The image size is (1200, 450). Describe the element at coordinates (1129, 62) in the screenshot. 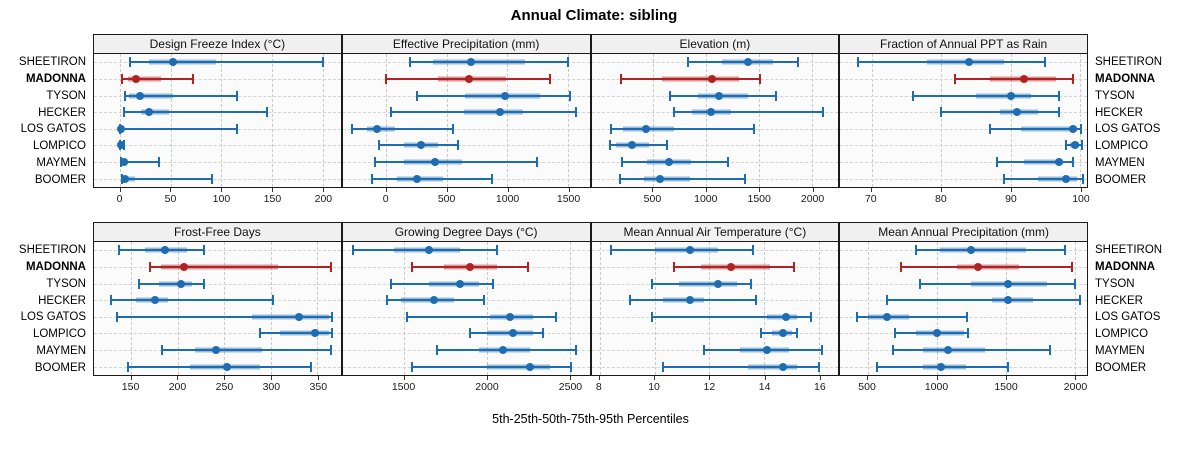

I see `site-label-right-sheetiron: SHEETIRON` at that location.